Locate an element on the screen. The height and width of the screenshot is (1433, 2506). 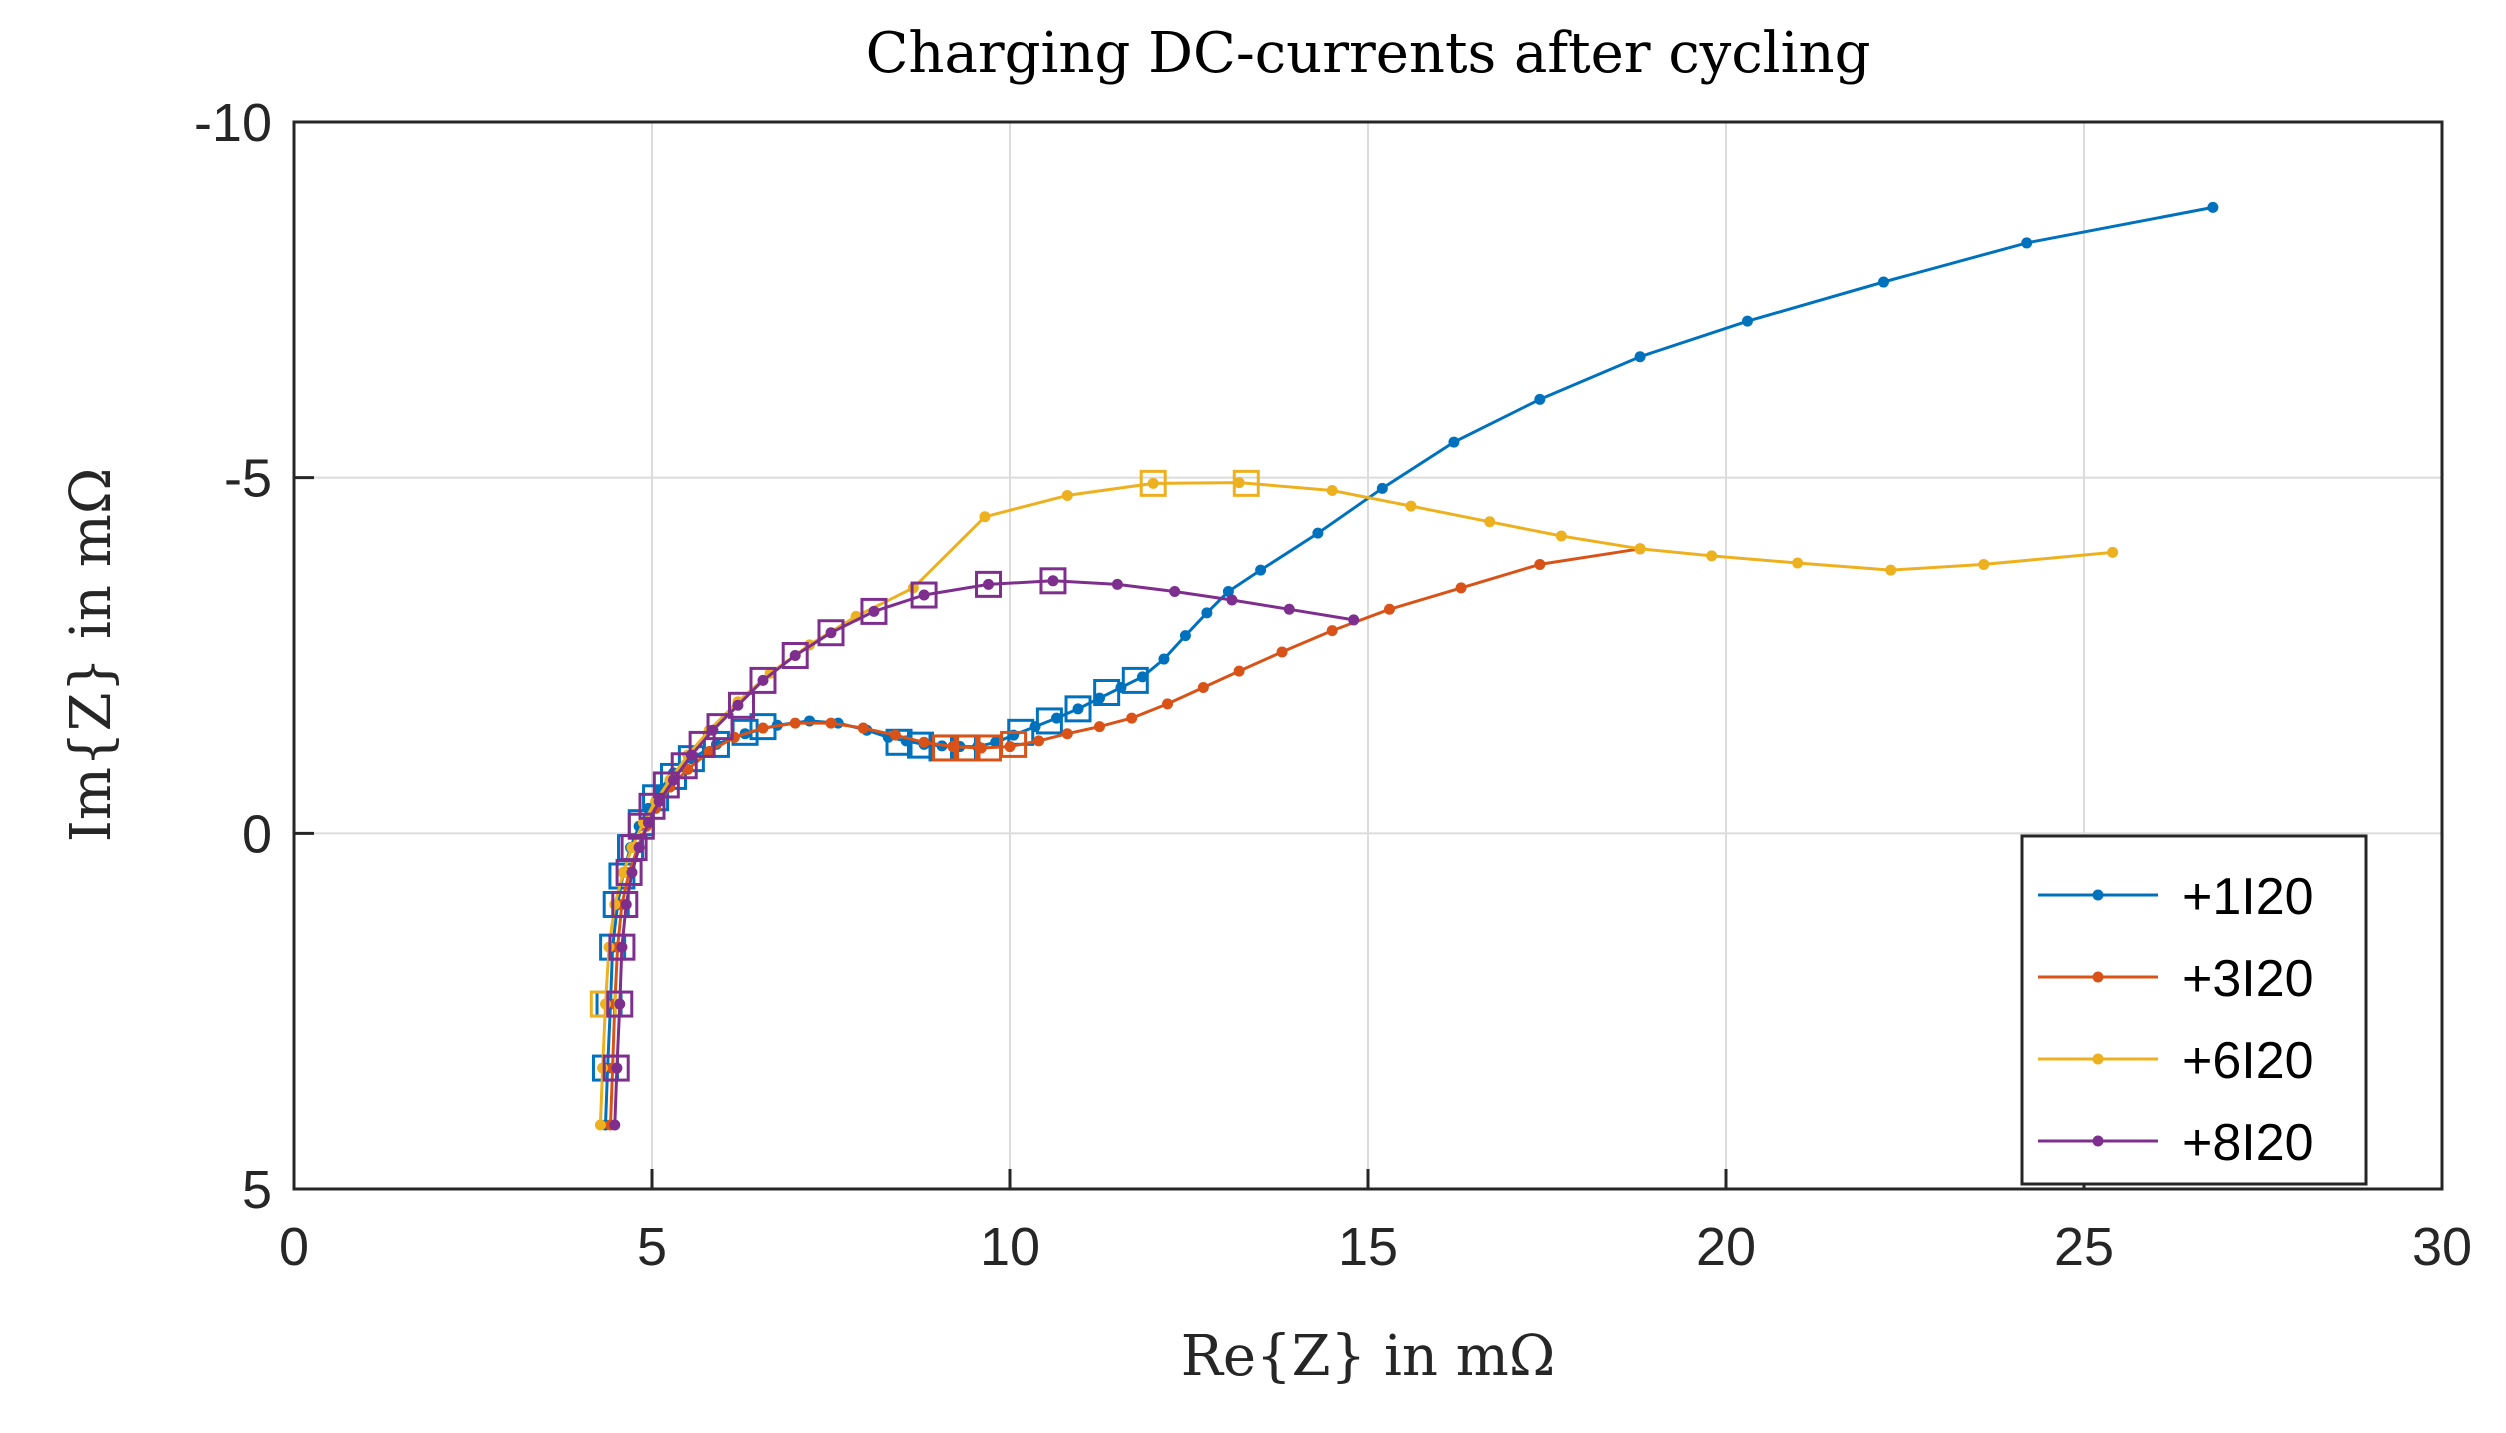
y-tick-label: -10 is located at coordinates (233, 123).